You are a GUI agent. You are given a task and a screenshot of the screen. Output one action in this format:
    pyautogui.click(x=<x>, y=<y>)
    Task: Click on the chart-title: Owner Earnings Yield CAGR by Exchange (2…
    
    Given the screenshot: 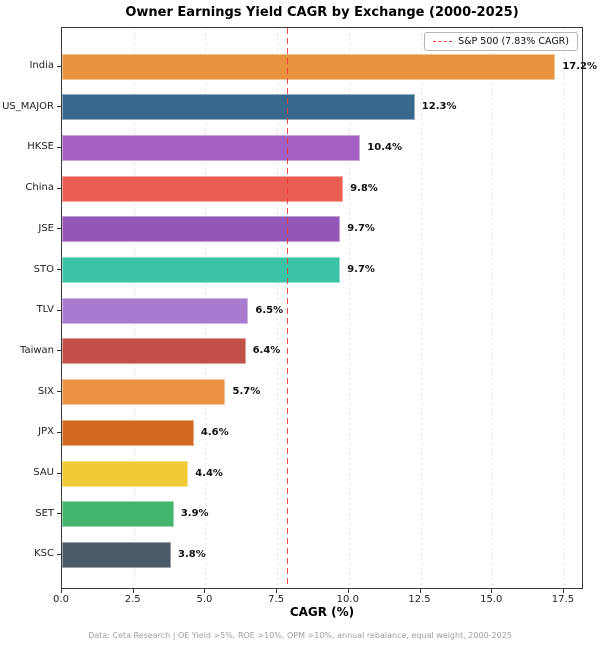 What is the action you would take?
    pyautogui.click(x=322, y=12)
    